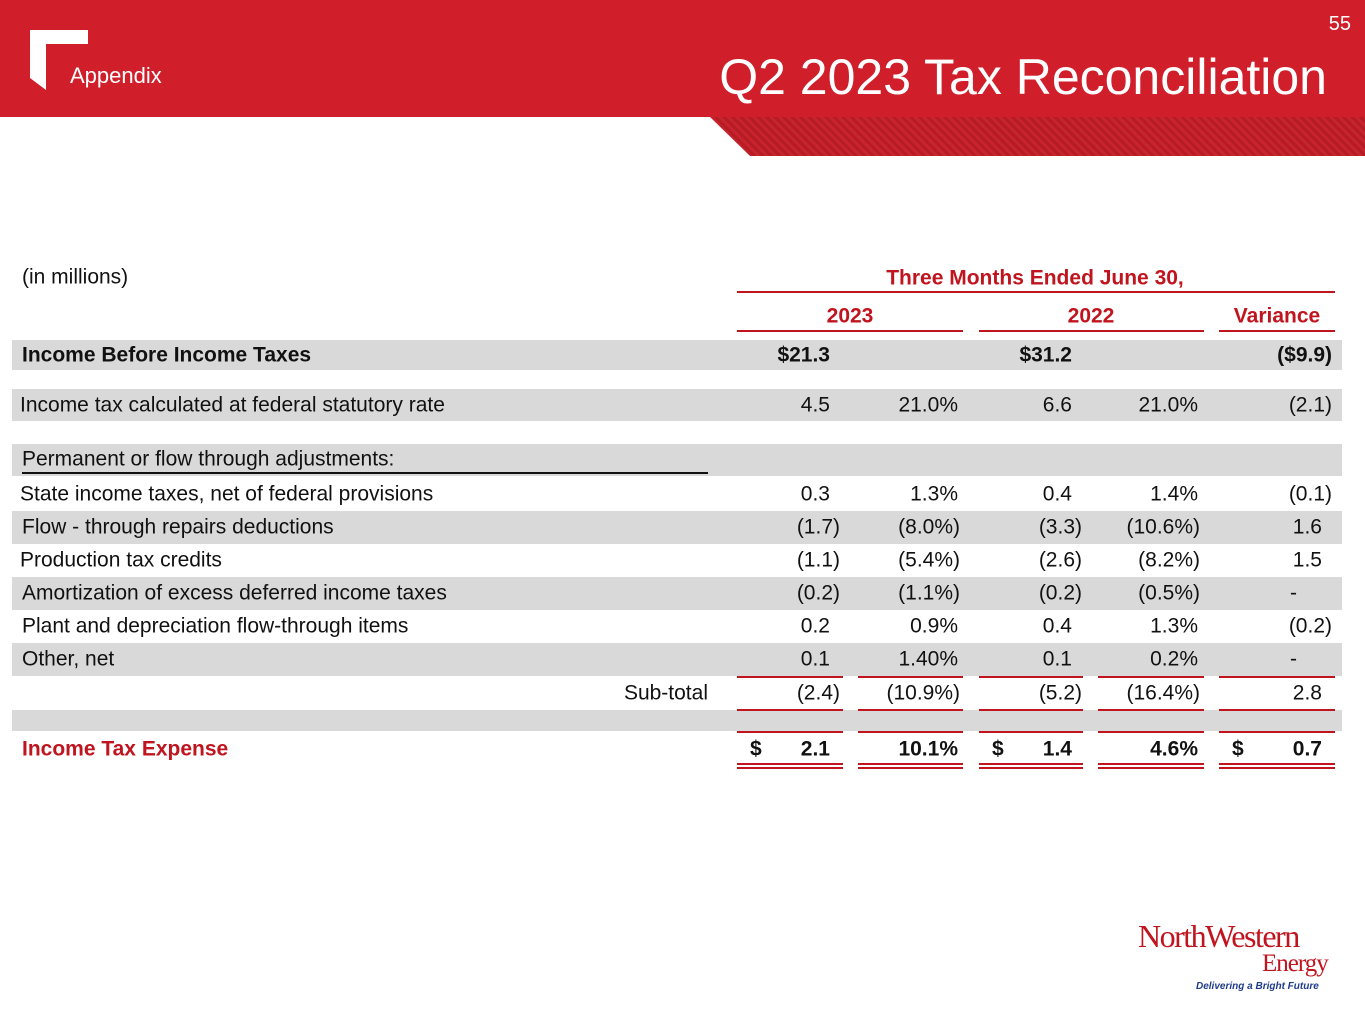  I want to click on cell-value: 0.7, so click(1307, 749).